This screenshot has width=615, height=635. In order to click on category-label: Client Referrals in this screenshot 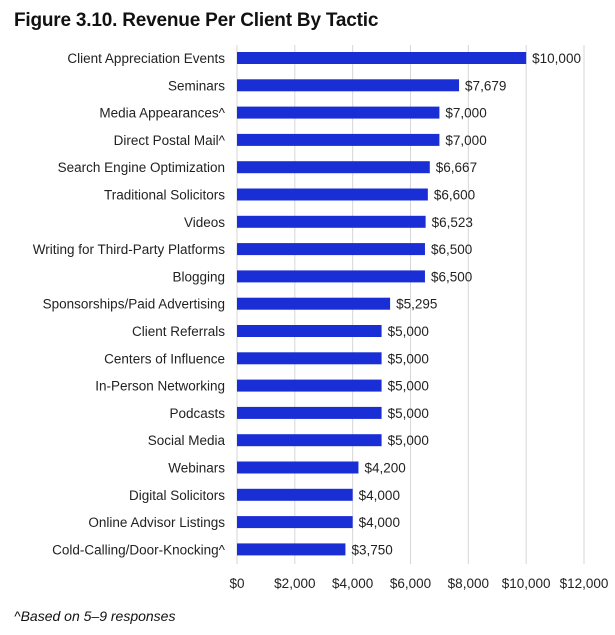, I will do `click(178, 331)`.